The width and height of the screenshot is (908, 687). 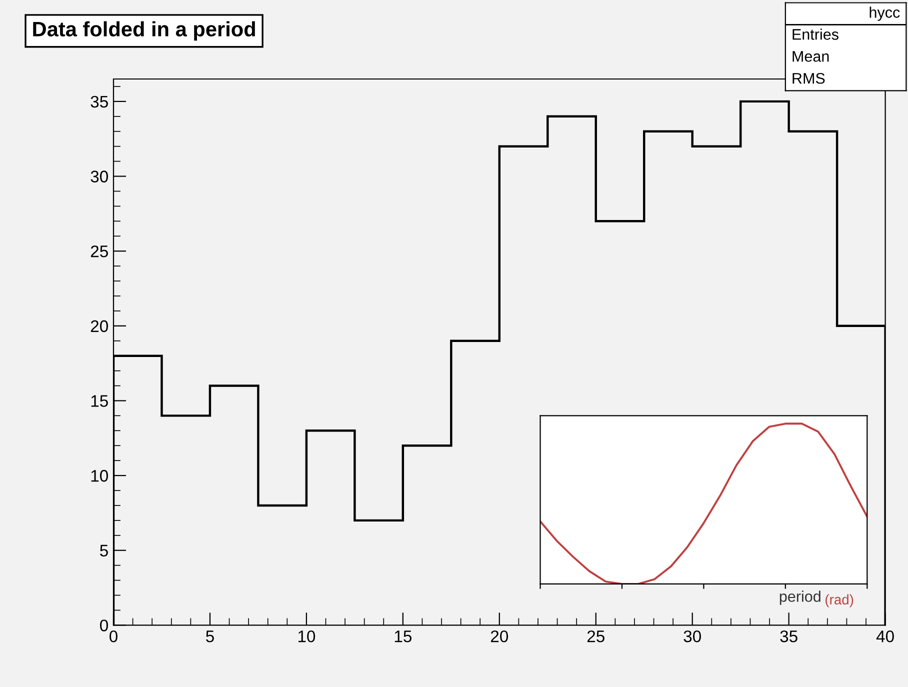 What do you see at coordinates (99, 102) in the screenshot?
I see `y-tick-label: 35` at bounding box center [99, 102].